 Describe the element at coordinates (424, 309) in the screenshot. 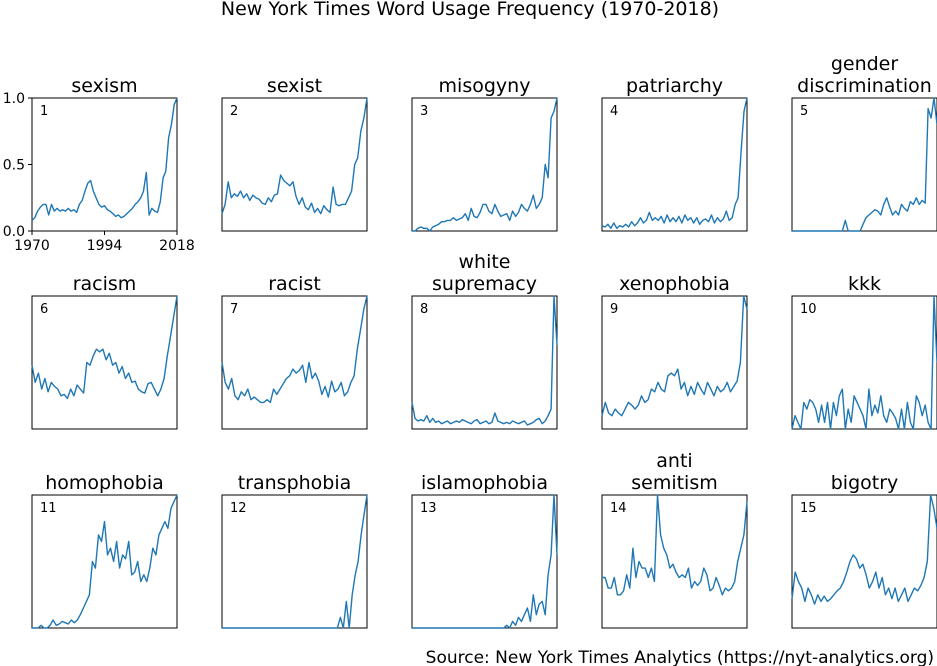

I see `panel-number: 8` at that location.